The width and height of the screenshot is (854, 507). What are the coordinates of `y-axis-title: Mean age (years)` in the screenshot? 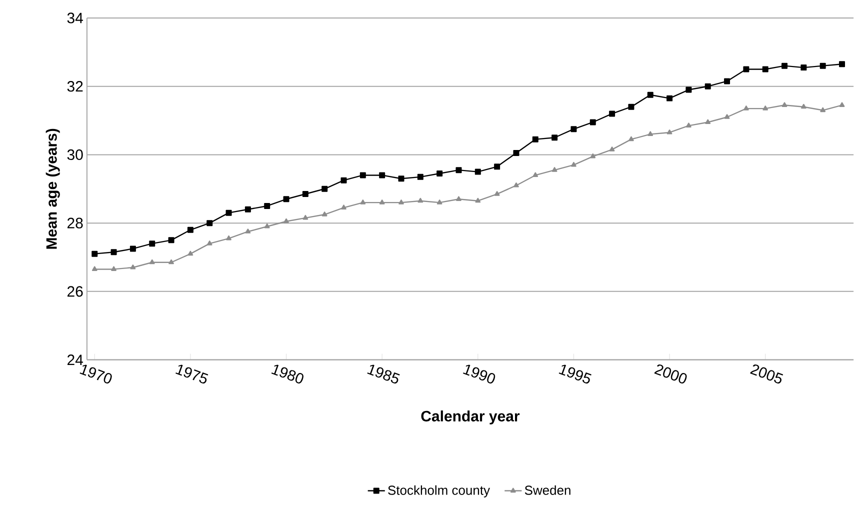 It's located at (53, 188).